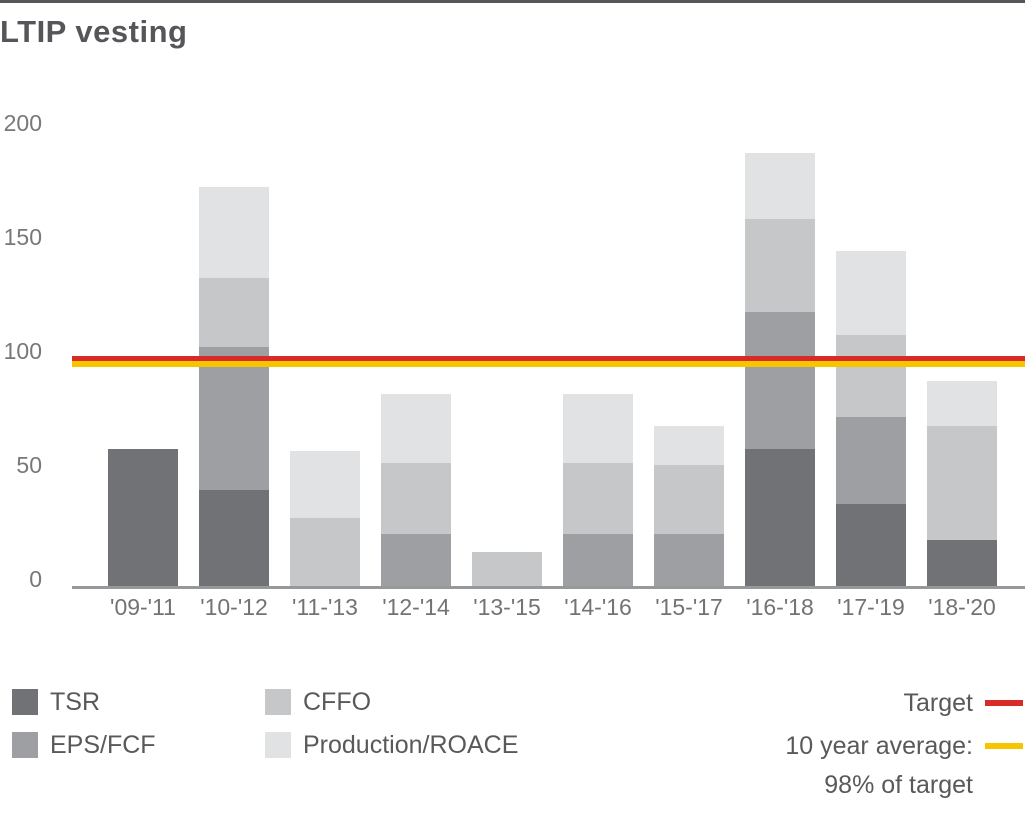 The height and width of the screenshot is (826, 1025). I want to click on x-tick-label: '18-'20, so click(962, 607).